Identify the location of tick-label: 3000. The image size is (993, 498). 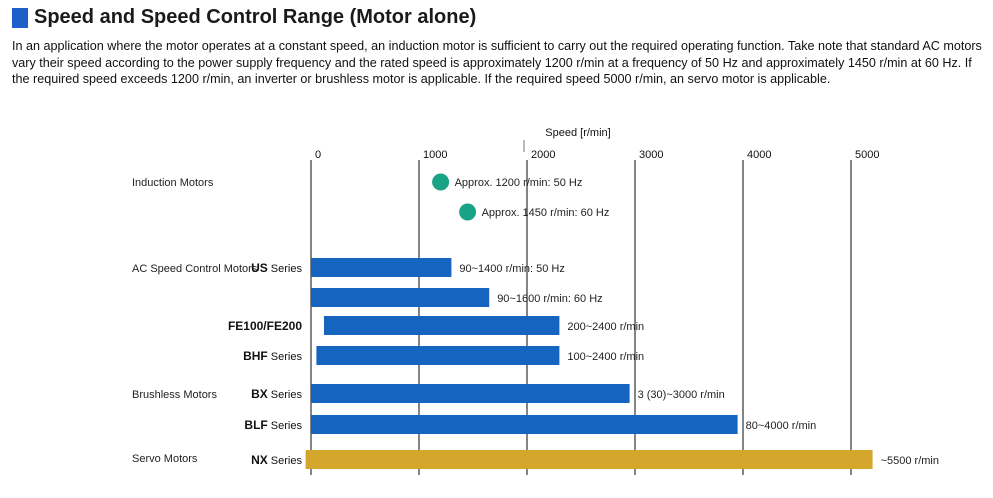
(651, 155).